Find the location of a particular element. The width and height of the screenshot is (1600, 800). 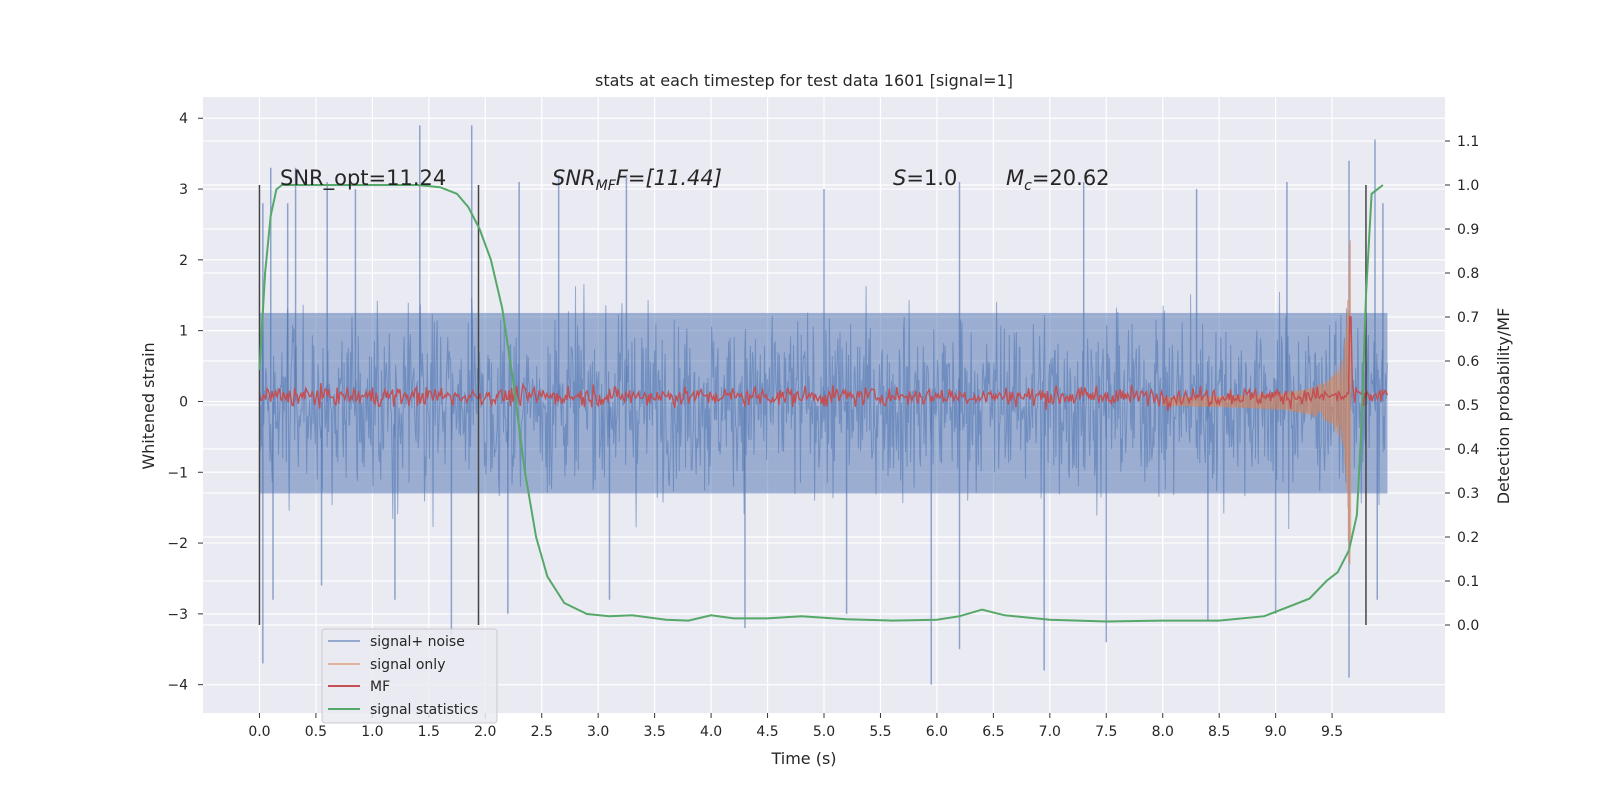

y-axis-label: Whitened strain is located at coordinates (148, 405).